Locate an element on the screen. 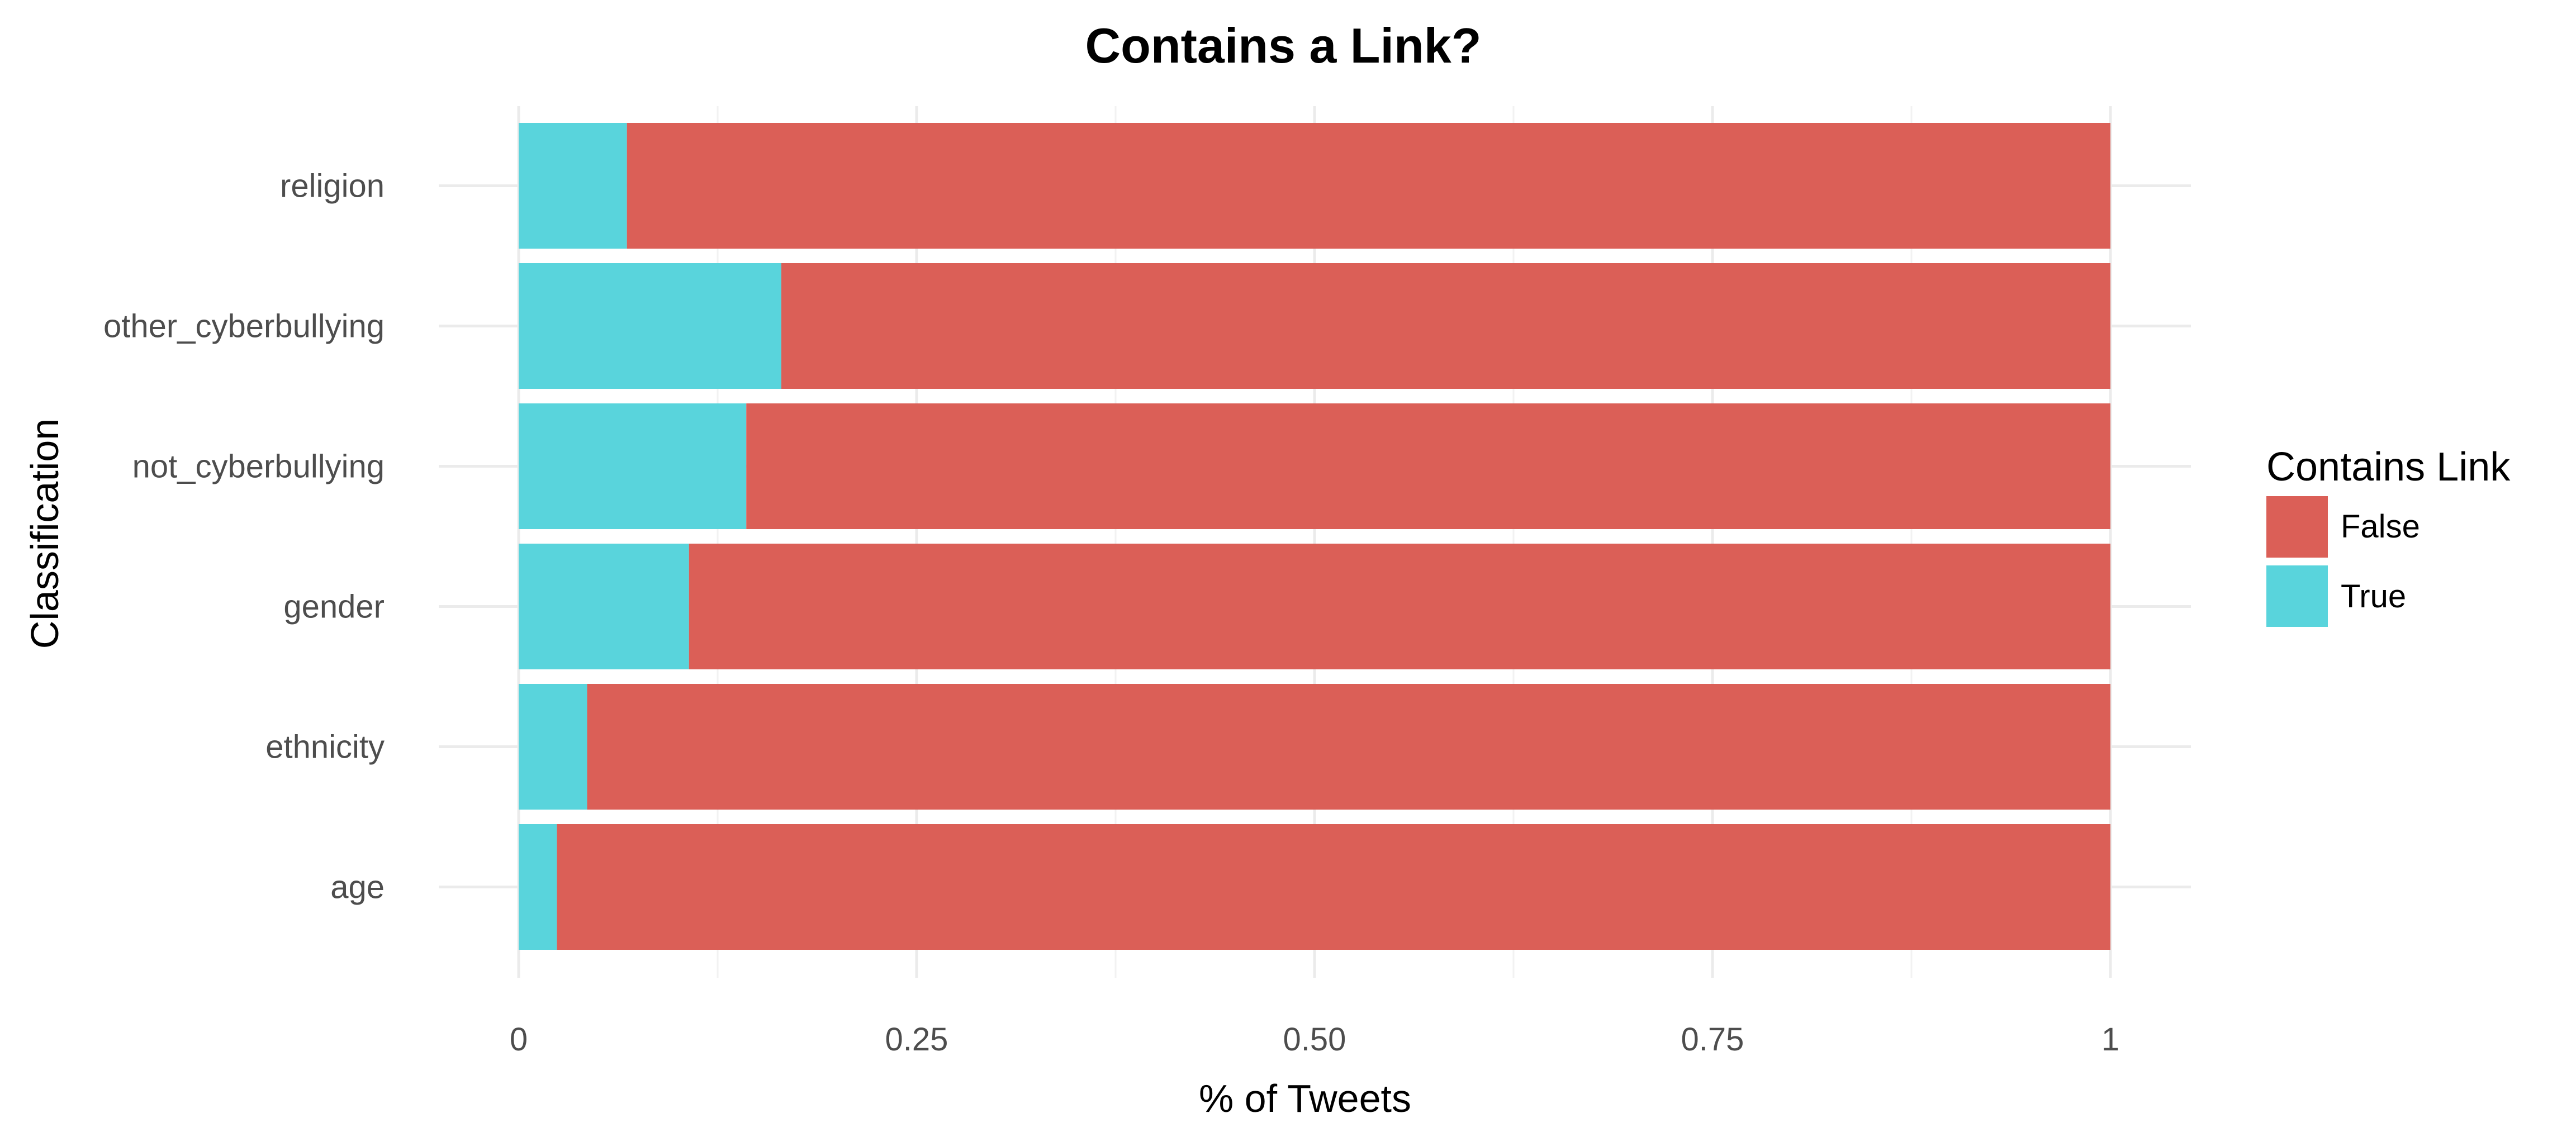 The image size is (2576, 1137). y-tick-label: gender is located at coordinates (334, 607).